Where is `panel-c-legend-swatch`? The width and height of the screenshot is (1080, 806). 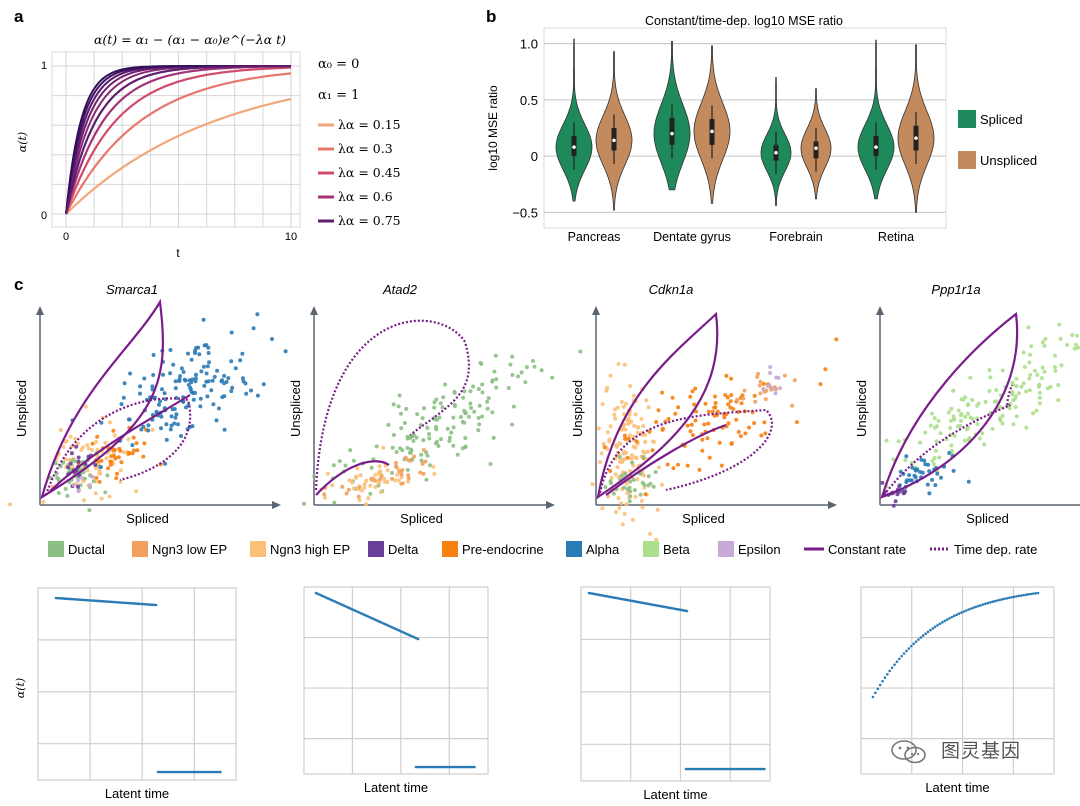 panel-c-legend-swatch is located at coordinates (450, 549).